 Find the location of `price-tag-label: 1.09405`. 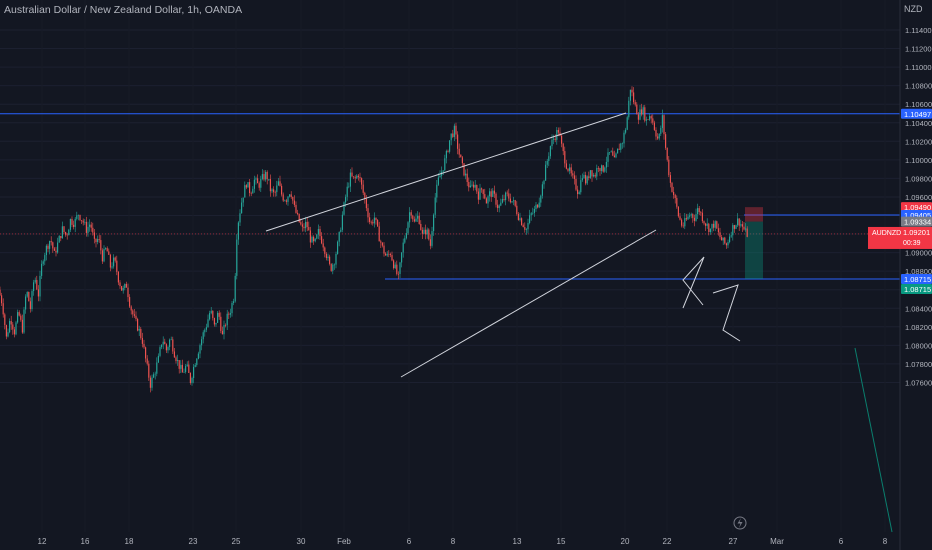

price-tag-label: 1.09405 is located at coordinates (917, 215).